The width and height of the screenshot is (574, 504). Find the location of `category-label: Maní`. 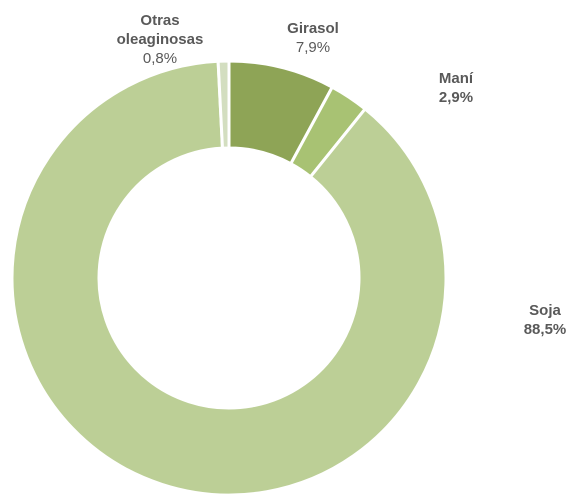

category-label: Maní is located at coordinates (456, 78).